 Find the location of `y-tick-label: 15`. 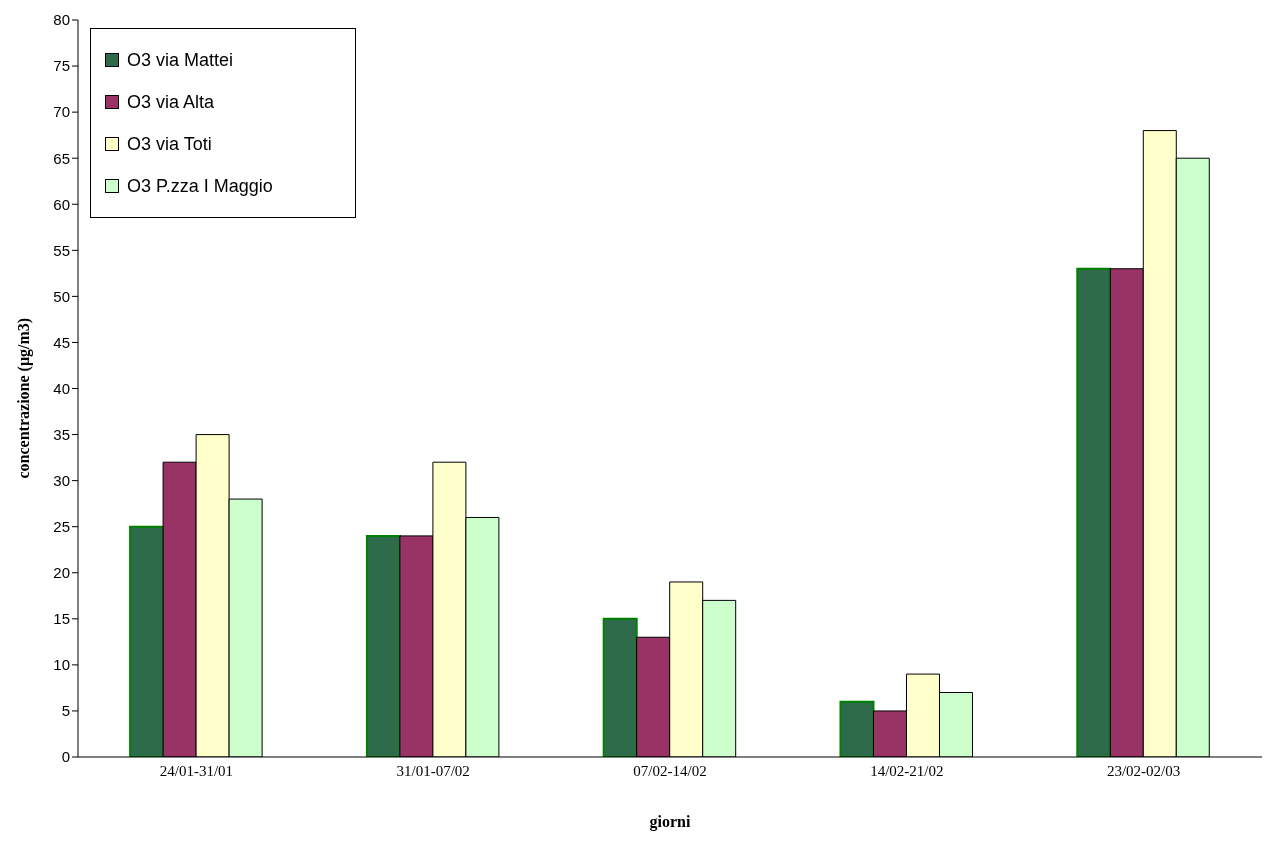

y-tick-label: 15 is located at coordinates (61, 619).